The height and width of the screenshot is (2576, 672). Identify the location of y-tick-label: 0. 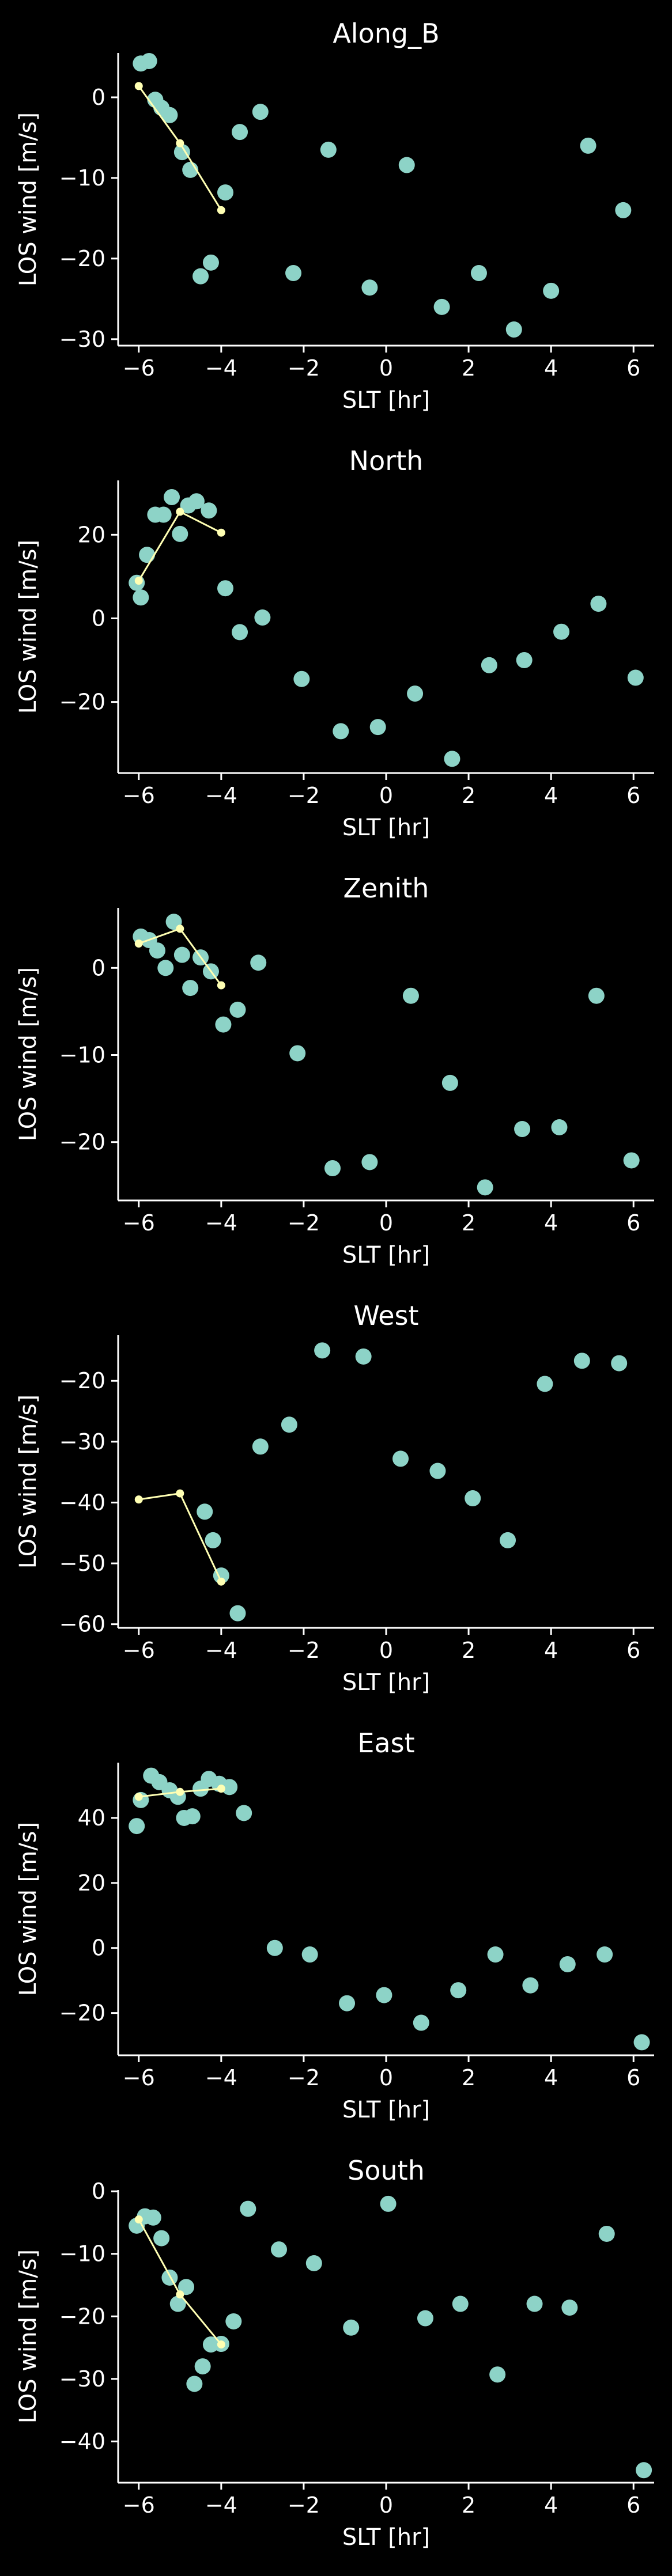
(99, 967).